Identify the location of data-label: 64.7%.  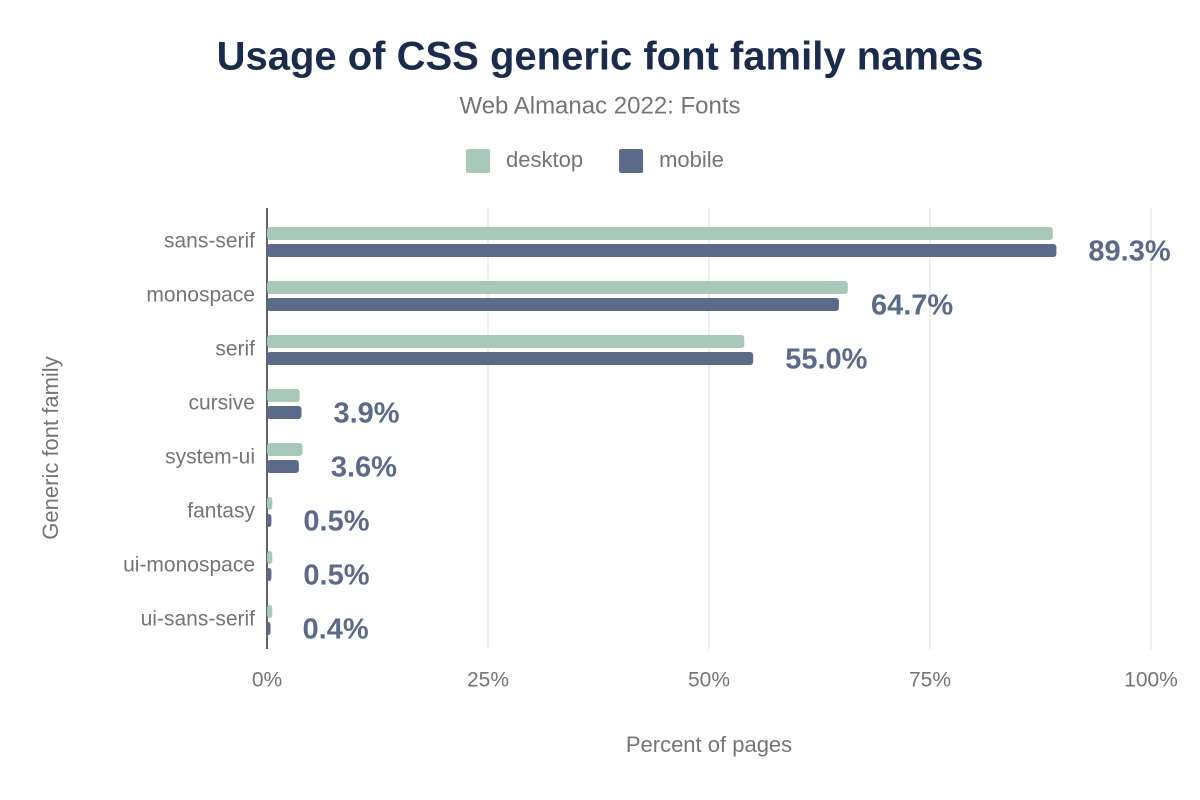
(912, 306).